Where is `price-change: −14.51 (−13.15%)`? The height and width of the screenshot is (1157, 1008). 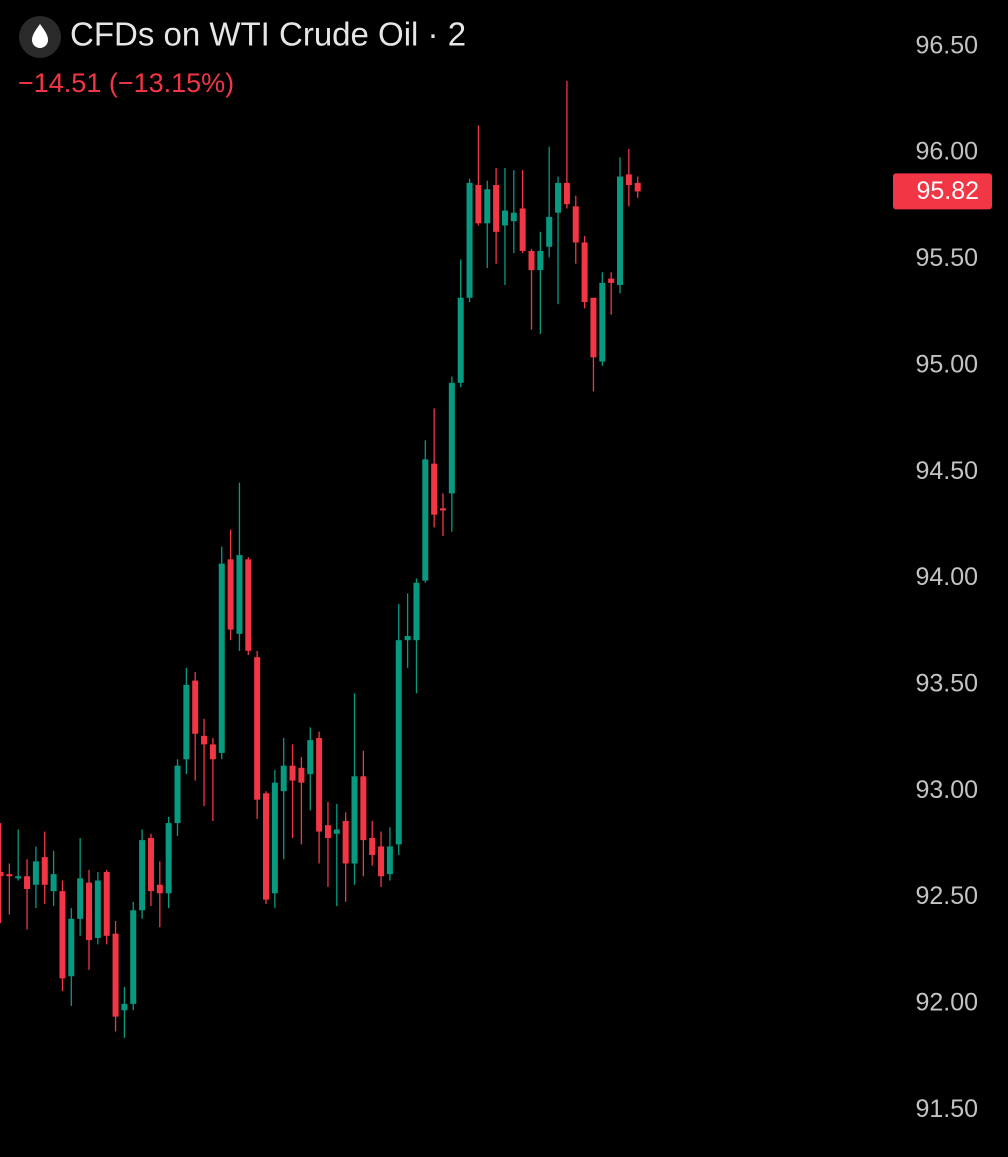 price-change: −14.51 (−13.15%) is located at coordinates (126, 83).